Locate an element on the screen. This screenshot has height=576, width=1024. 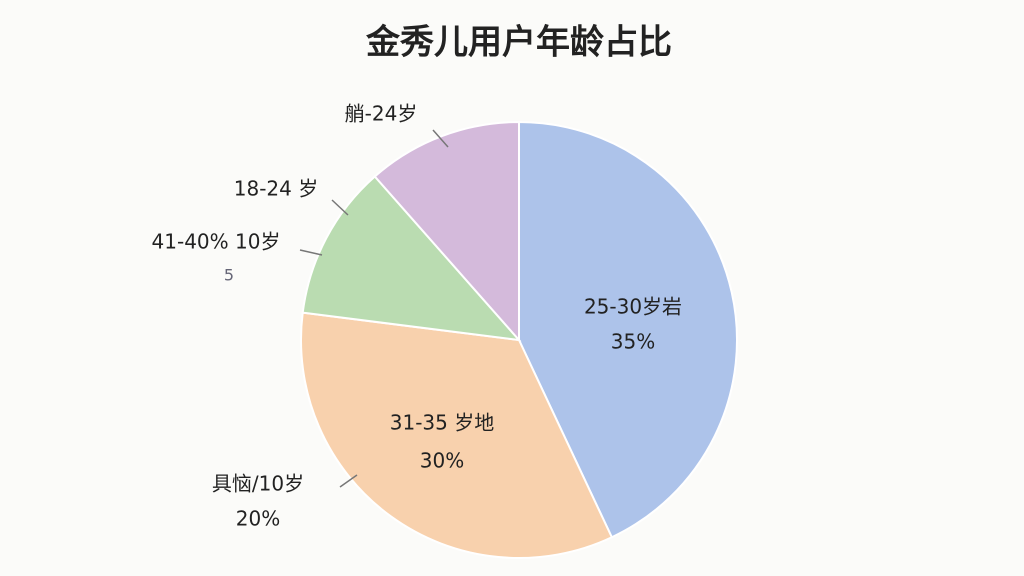
slice-label: 25-30岁岩 is located at coordinates (633, 307).